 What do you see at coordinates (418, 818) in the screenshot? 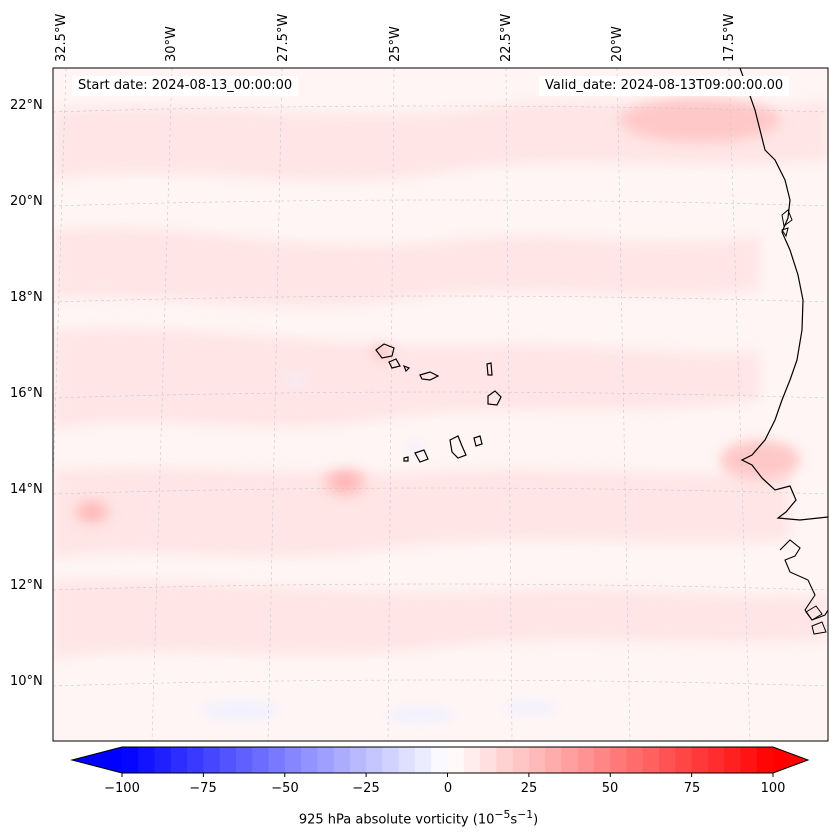
I see `colorbar-label: 925 hPa absolute vorticity (10−5s−1)` at bounding box center [418, 818].